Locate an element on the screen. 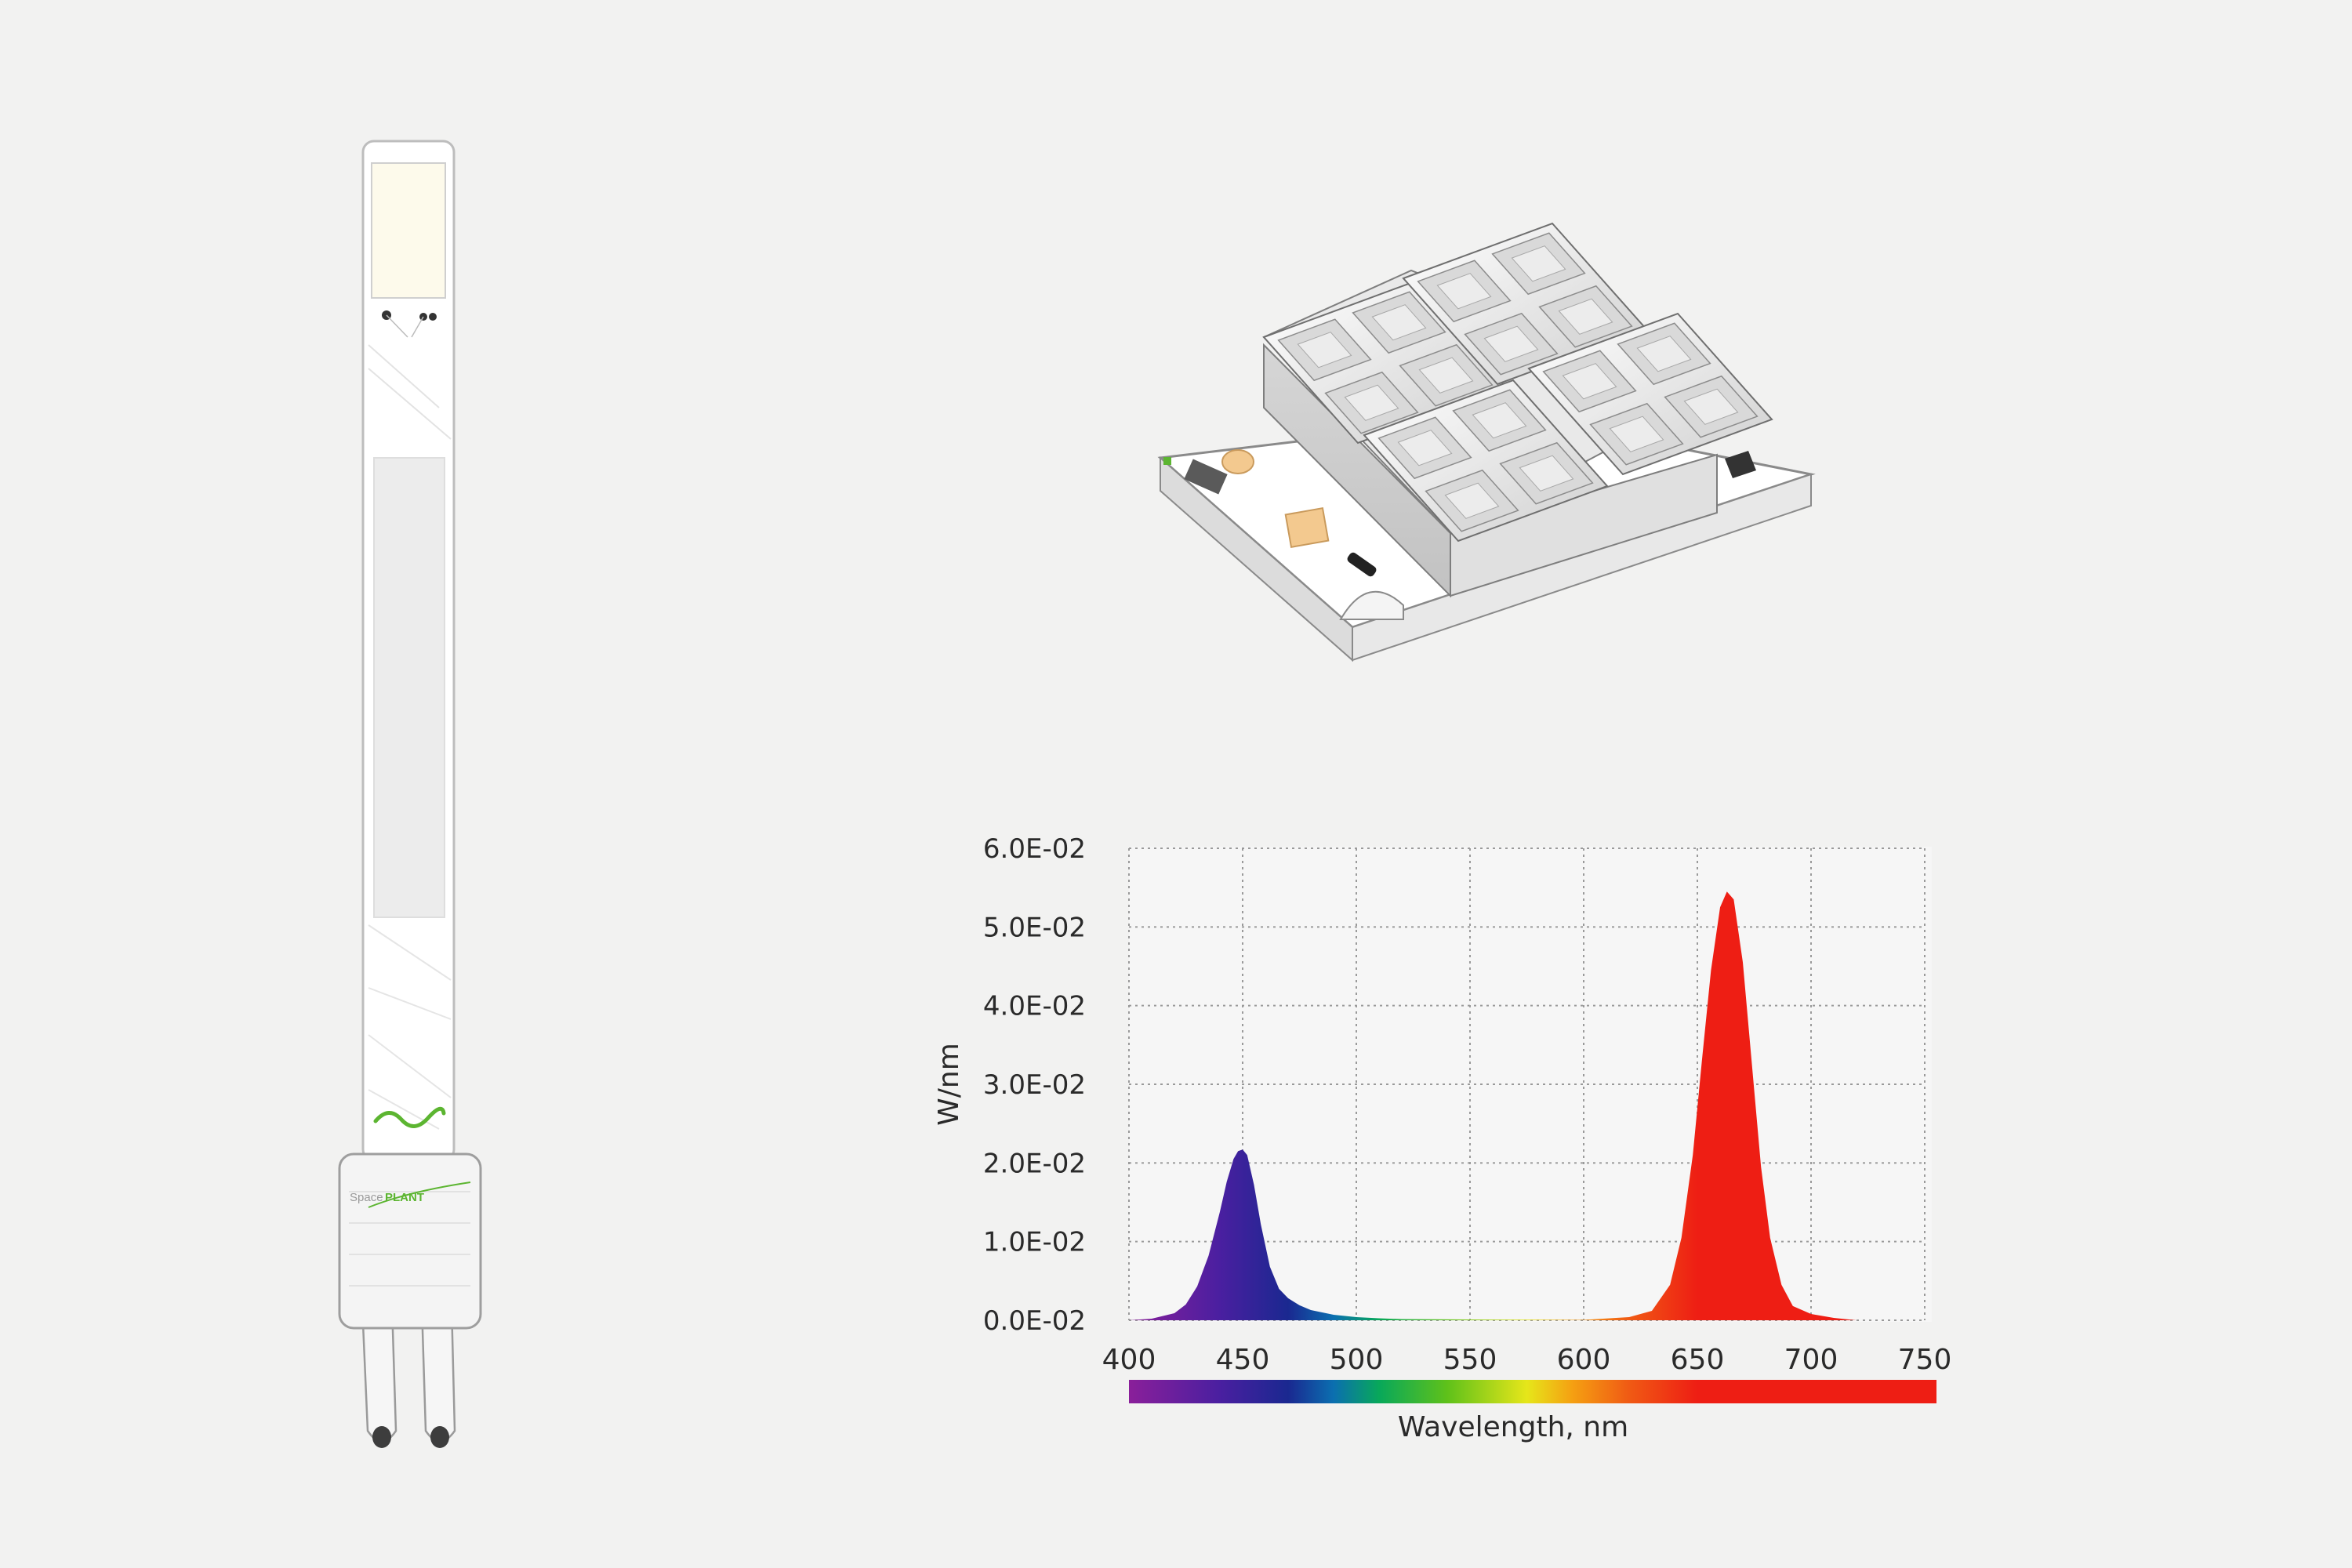  sensor-logo-prefix: Space is located at coordinates (366, 1197).